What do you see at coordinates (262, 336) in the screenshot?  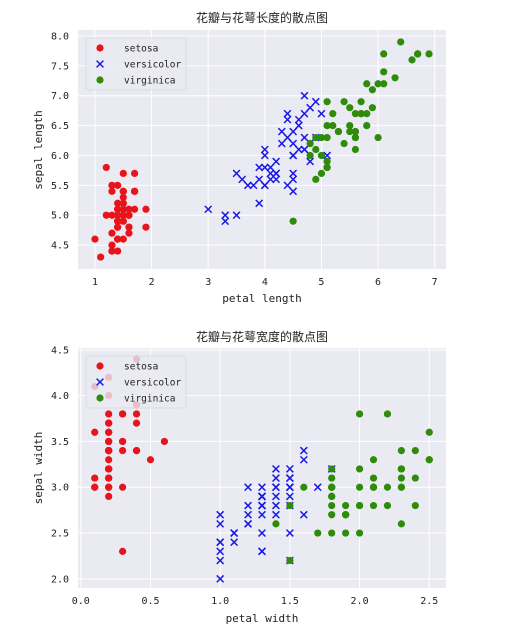 I see `chart-title-width: 花瓣与花萼宽度的散点图` at bounding box center [262, 336].